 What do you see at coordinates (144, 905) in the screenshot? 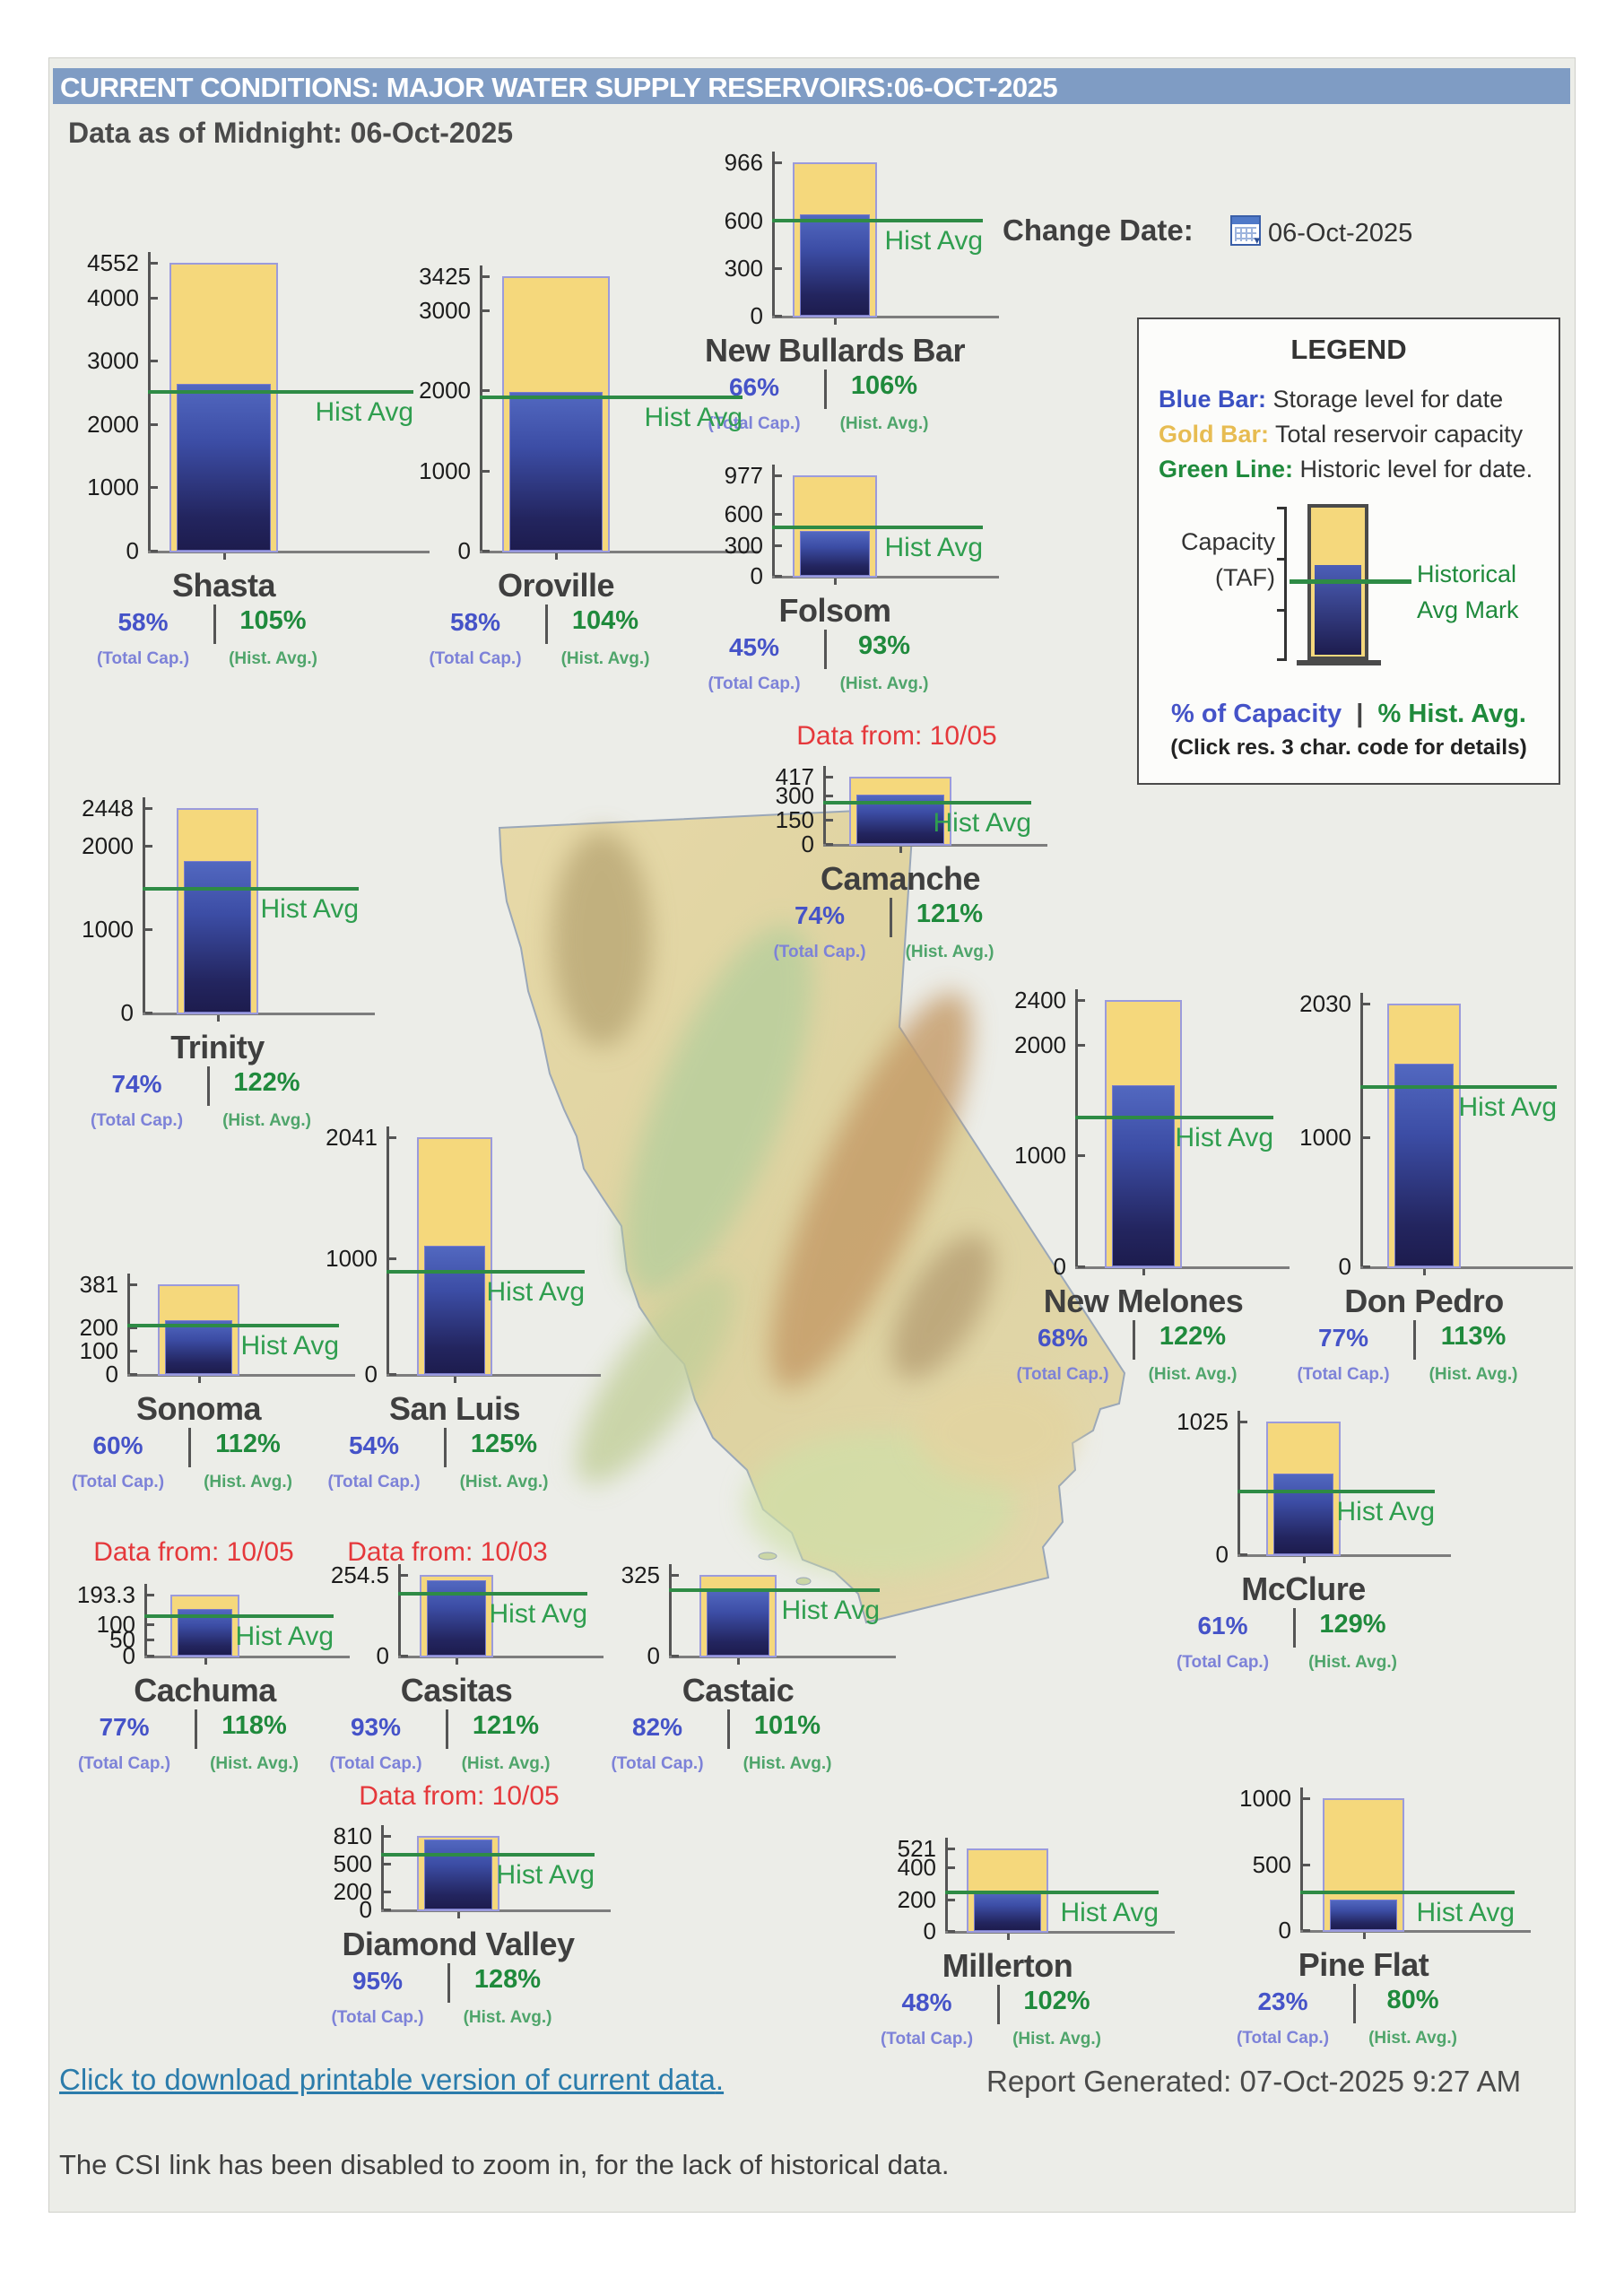
I see `y-axis-trinity` at bounding box center [144, 905].